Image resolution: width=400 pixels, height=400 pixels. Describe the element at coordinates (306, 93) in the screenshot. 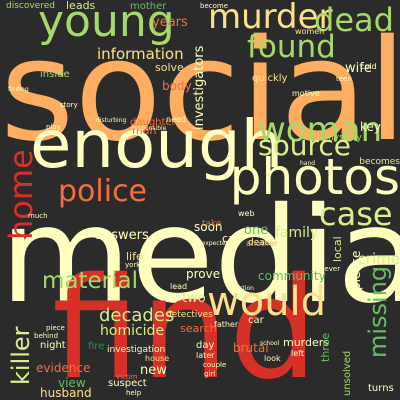

I see `word-motive: motive` at that location.